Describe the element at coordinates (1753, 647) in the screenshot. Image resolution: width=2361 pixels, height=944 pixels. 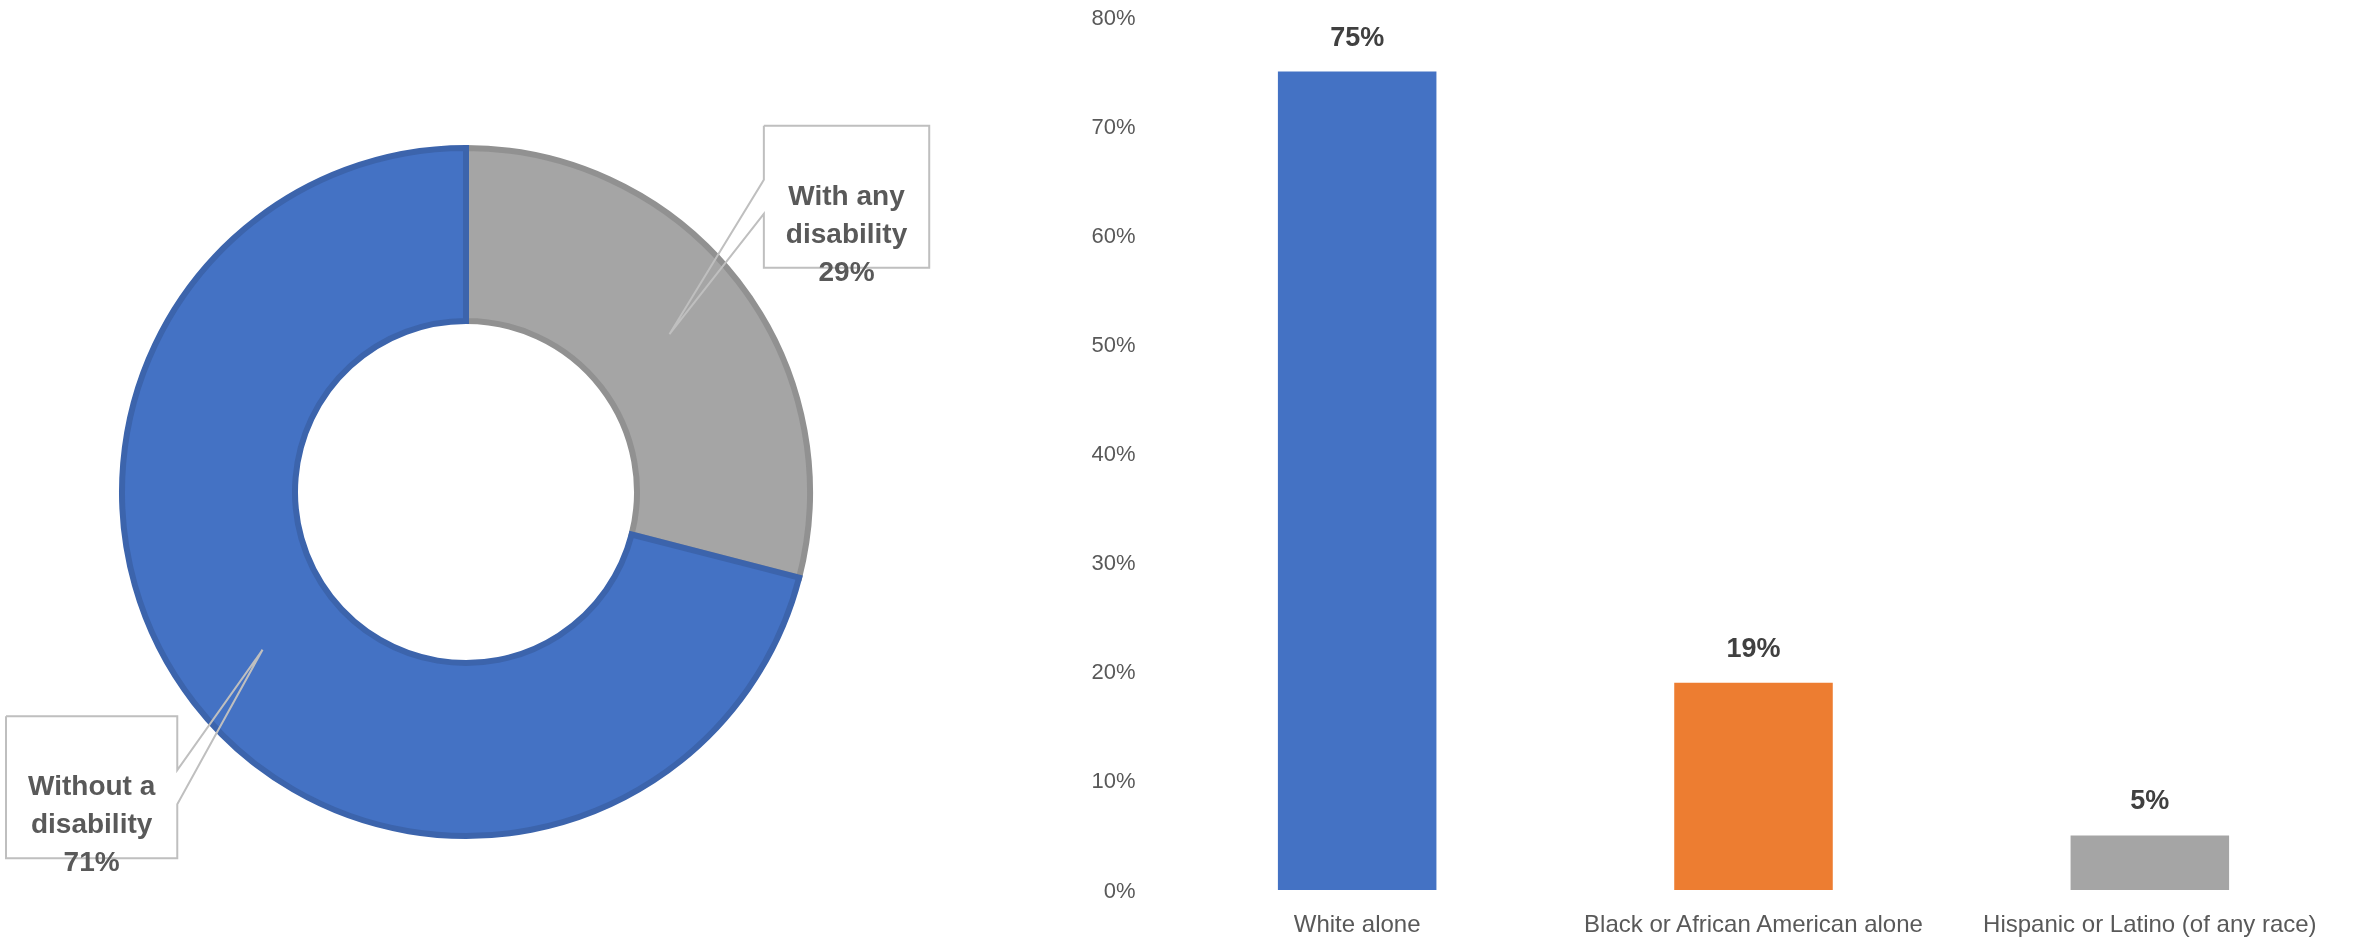
I see `data-label: 19%` at that location.